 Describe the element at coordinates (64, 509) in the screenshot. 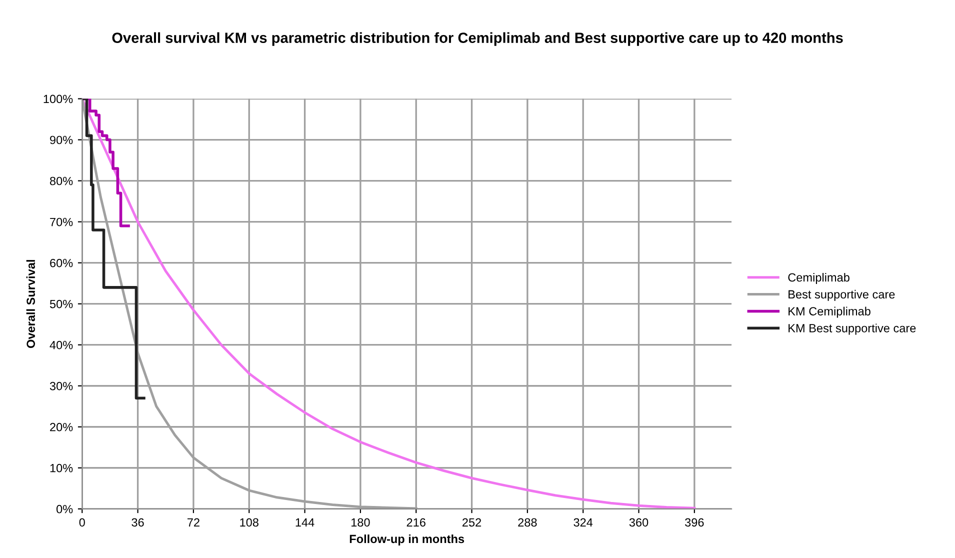

I see `y-tick-label: 0%` at that location.